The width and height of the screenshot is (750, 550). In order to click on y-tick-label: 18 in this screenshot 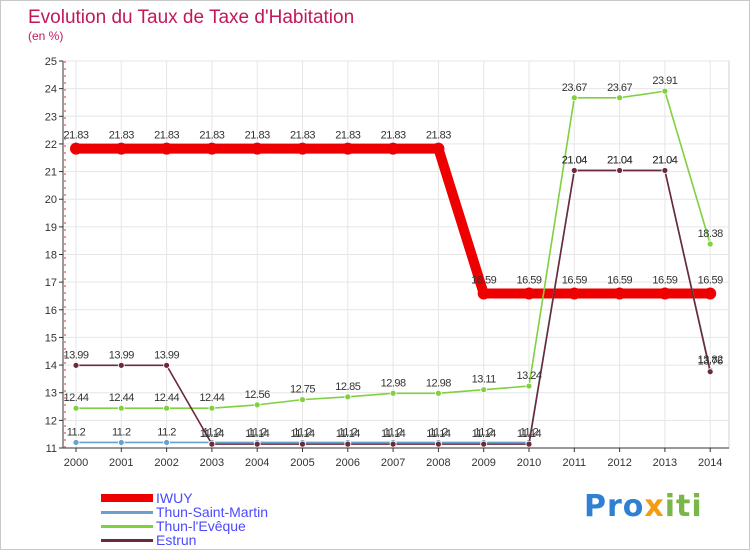, I will do `click(51, 256)`.